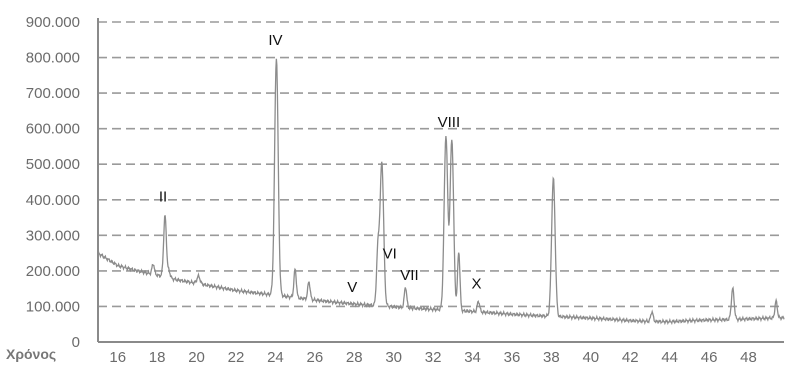  I want to click on x-tick-label: 16, so click(117, 357).